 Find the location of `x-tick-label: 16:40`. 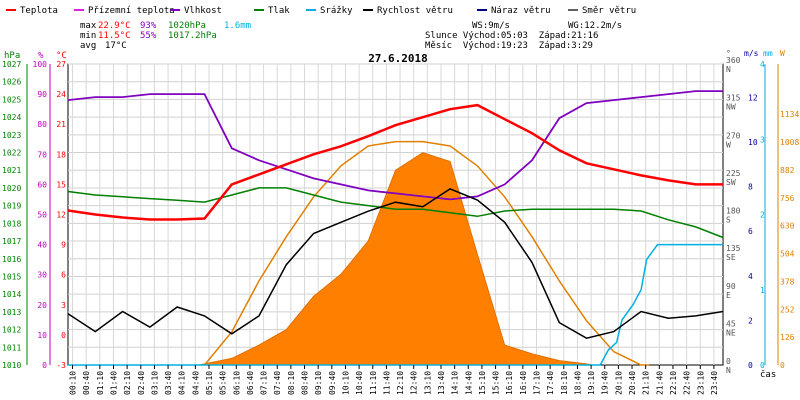

x-tick-label: 16:40 is located at coordinates (523, 383).